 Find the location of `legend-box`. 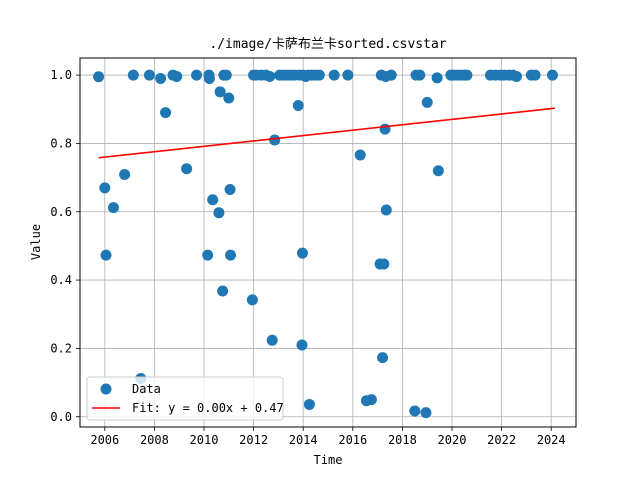

legend-box is located at coordinates (185, 398).